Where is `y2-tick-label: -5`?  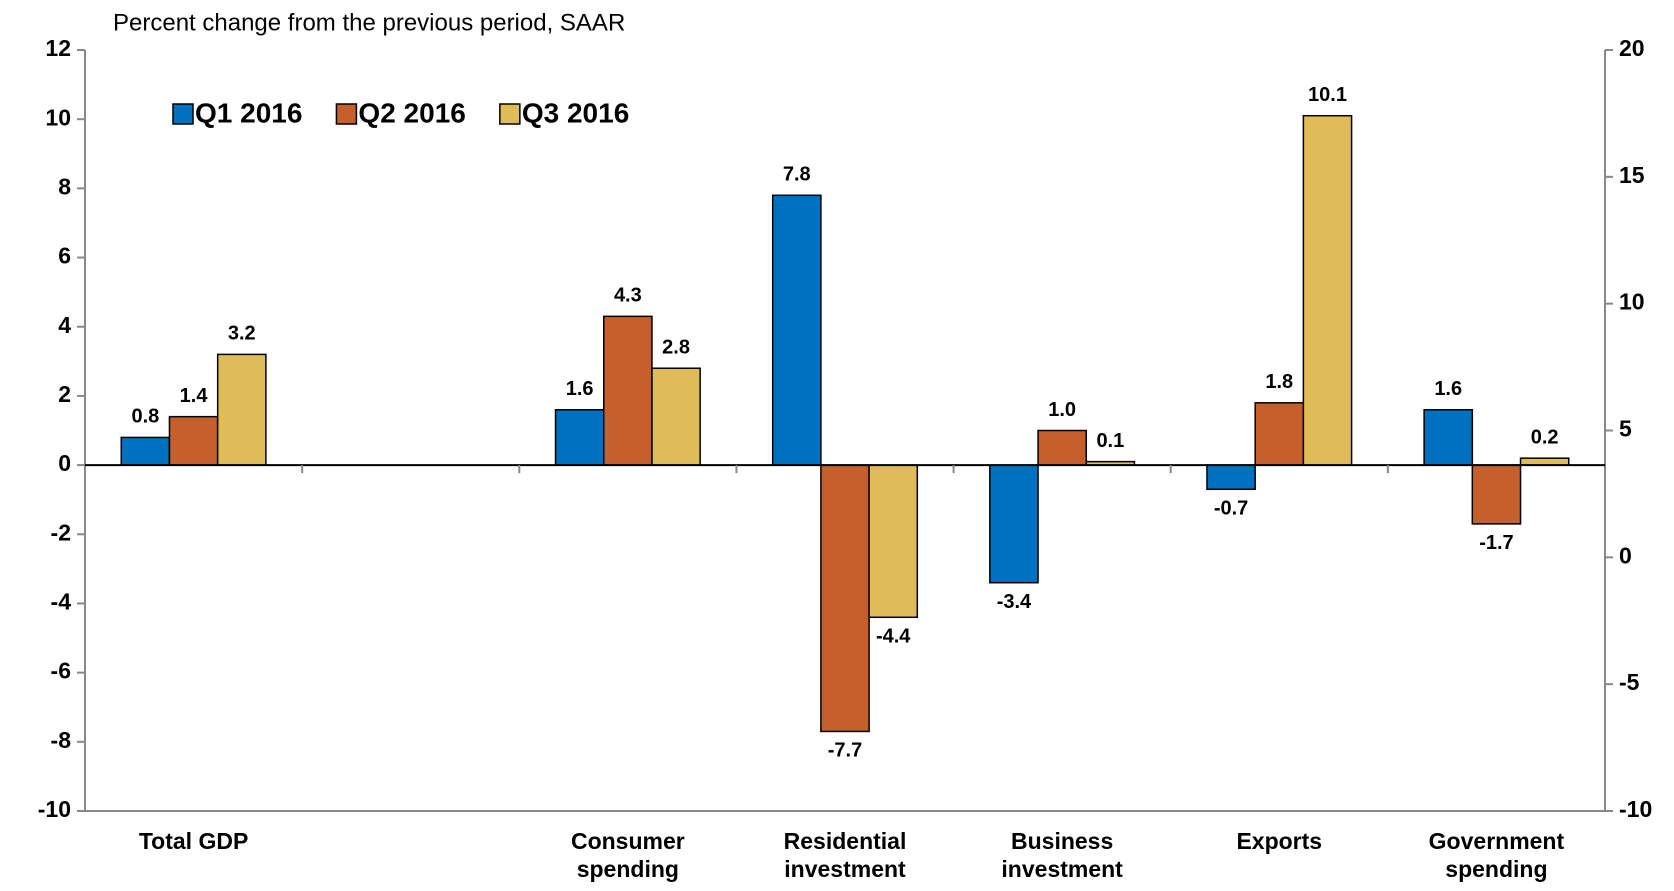 y2-tick-label: -5 is located at coordinates (1629, 682).